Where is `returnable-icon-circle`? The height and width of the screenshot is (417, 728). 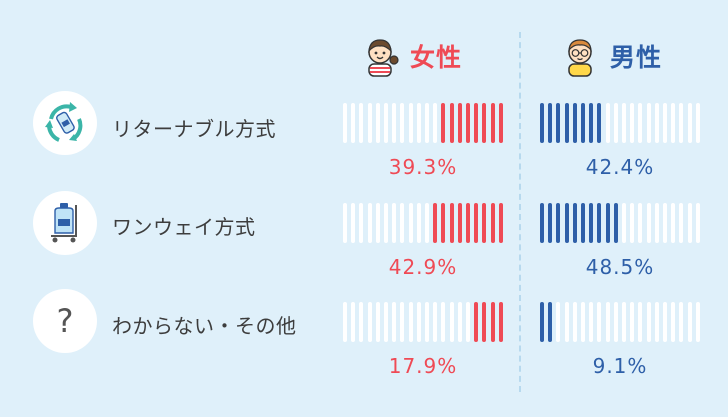 returnable-icon-circle is located at coordinates (65, 123).